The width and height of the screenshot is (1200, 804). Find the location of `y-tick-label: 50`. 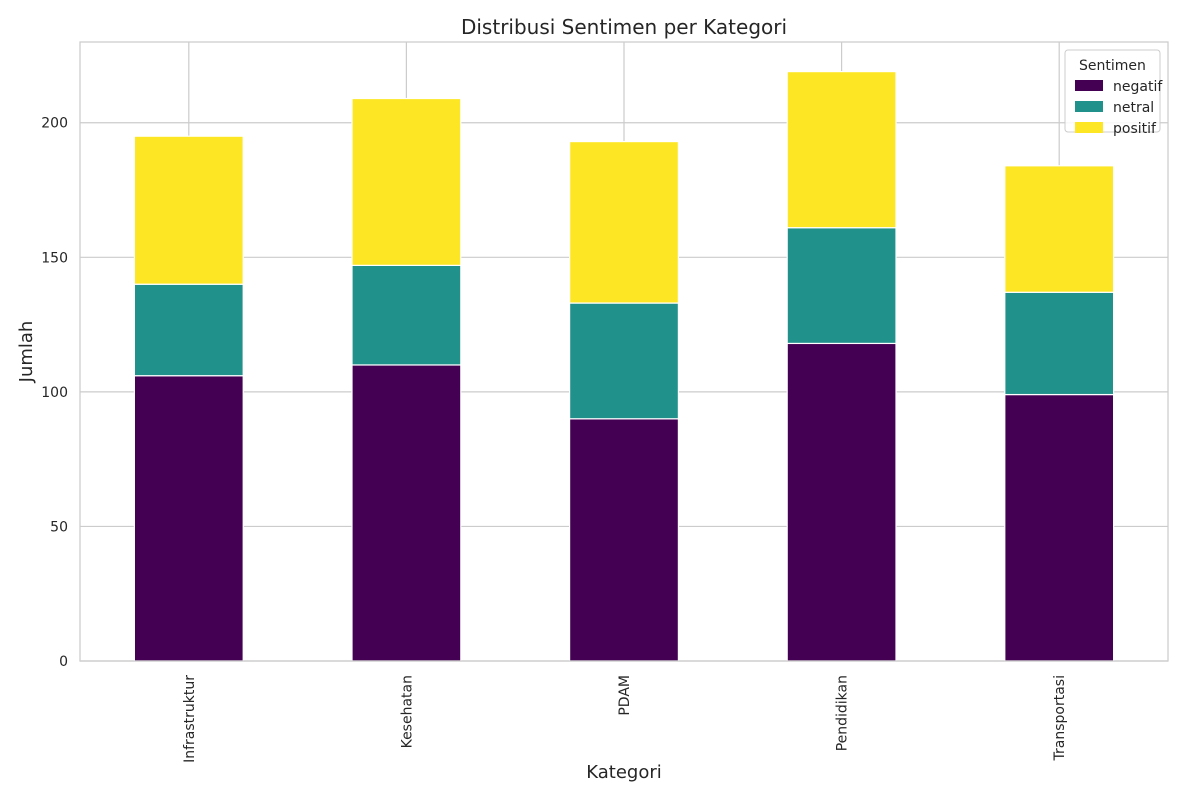

y-tick-label: 50 is located at coordinates (59, 527).